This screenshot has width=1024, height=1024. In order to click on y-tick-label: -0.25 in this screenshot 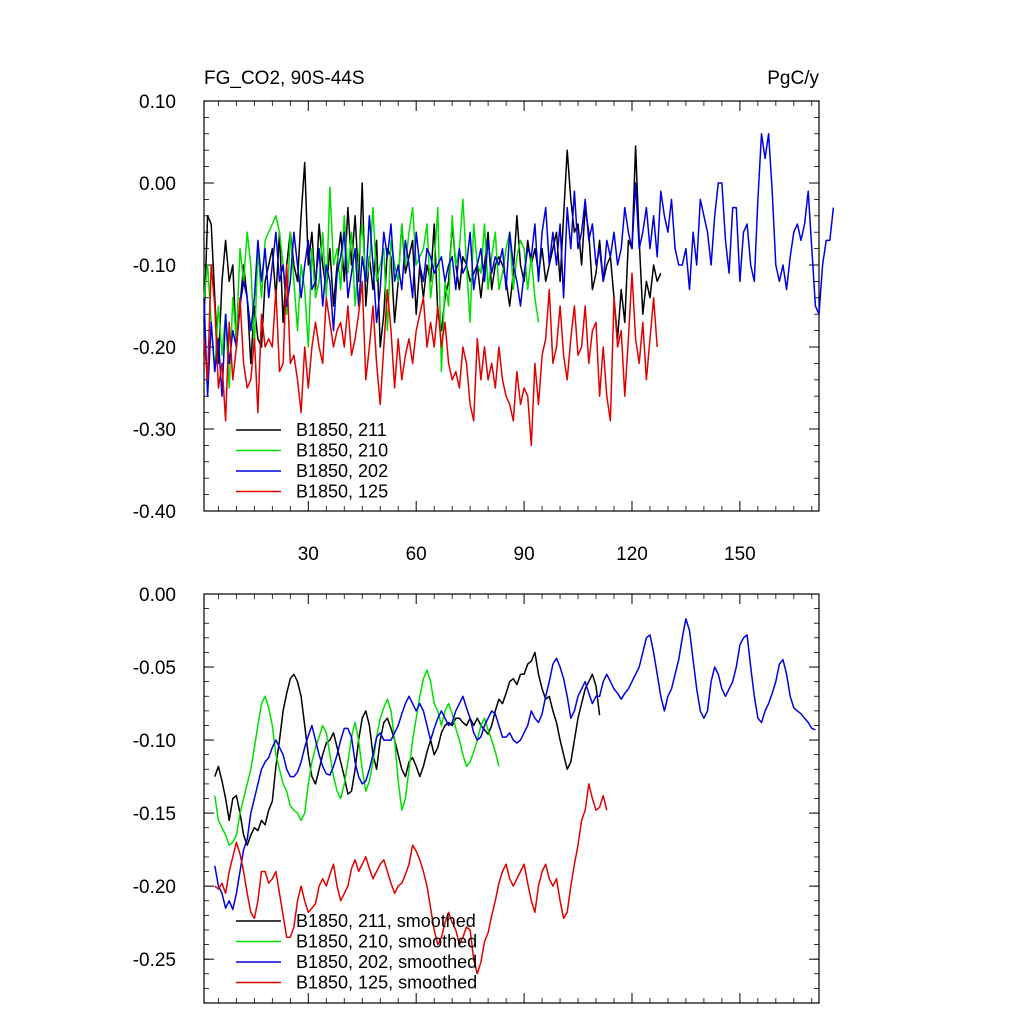, I will do `click(154, 960)`.